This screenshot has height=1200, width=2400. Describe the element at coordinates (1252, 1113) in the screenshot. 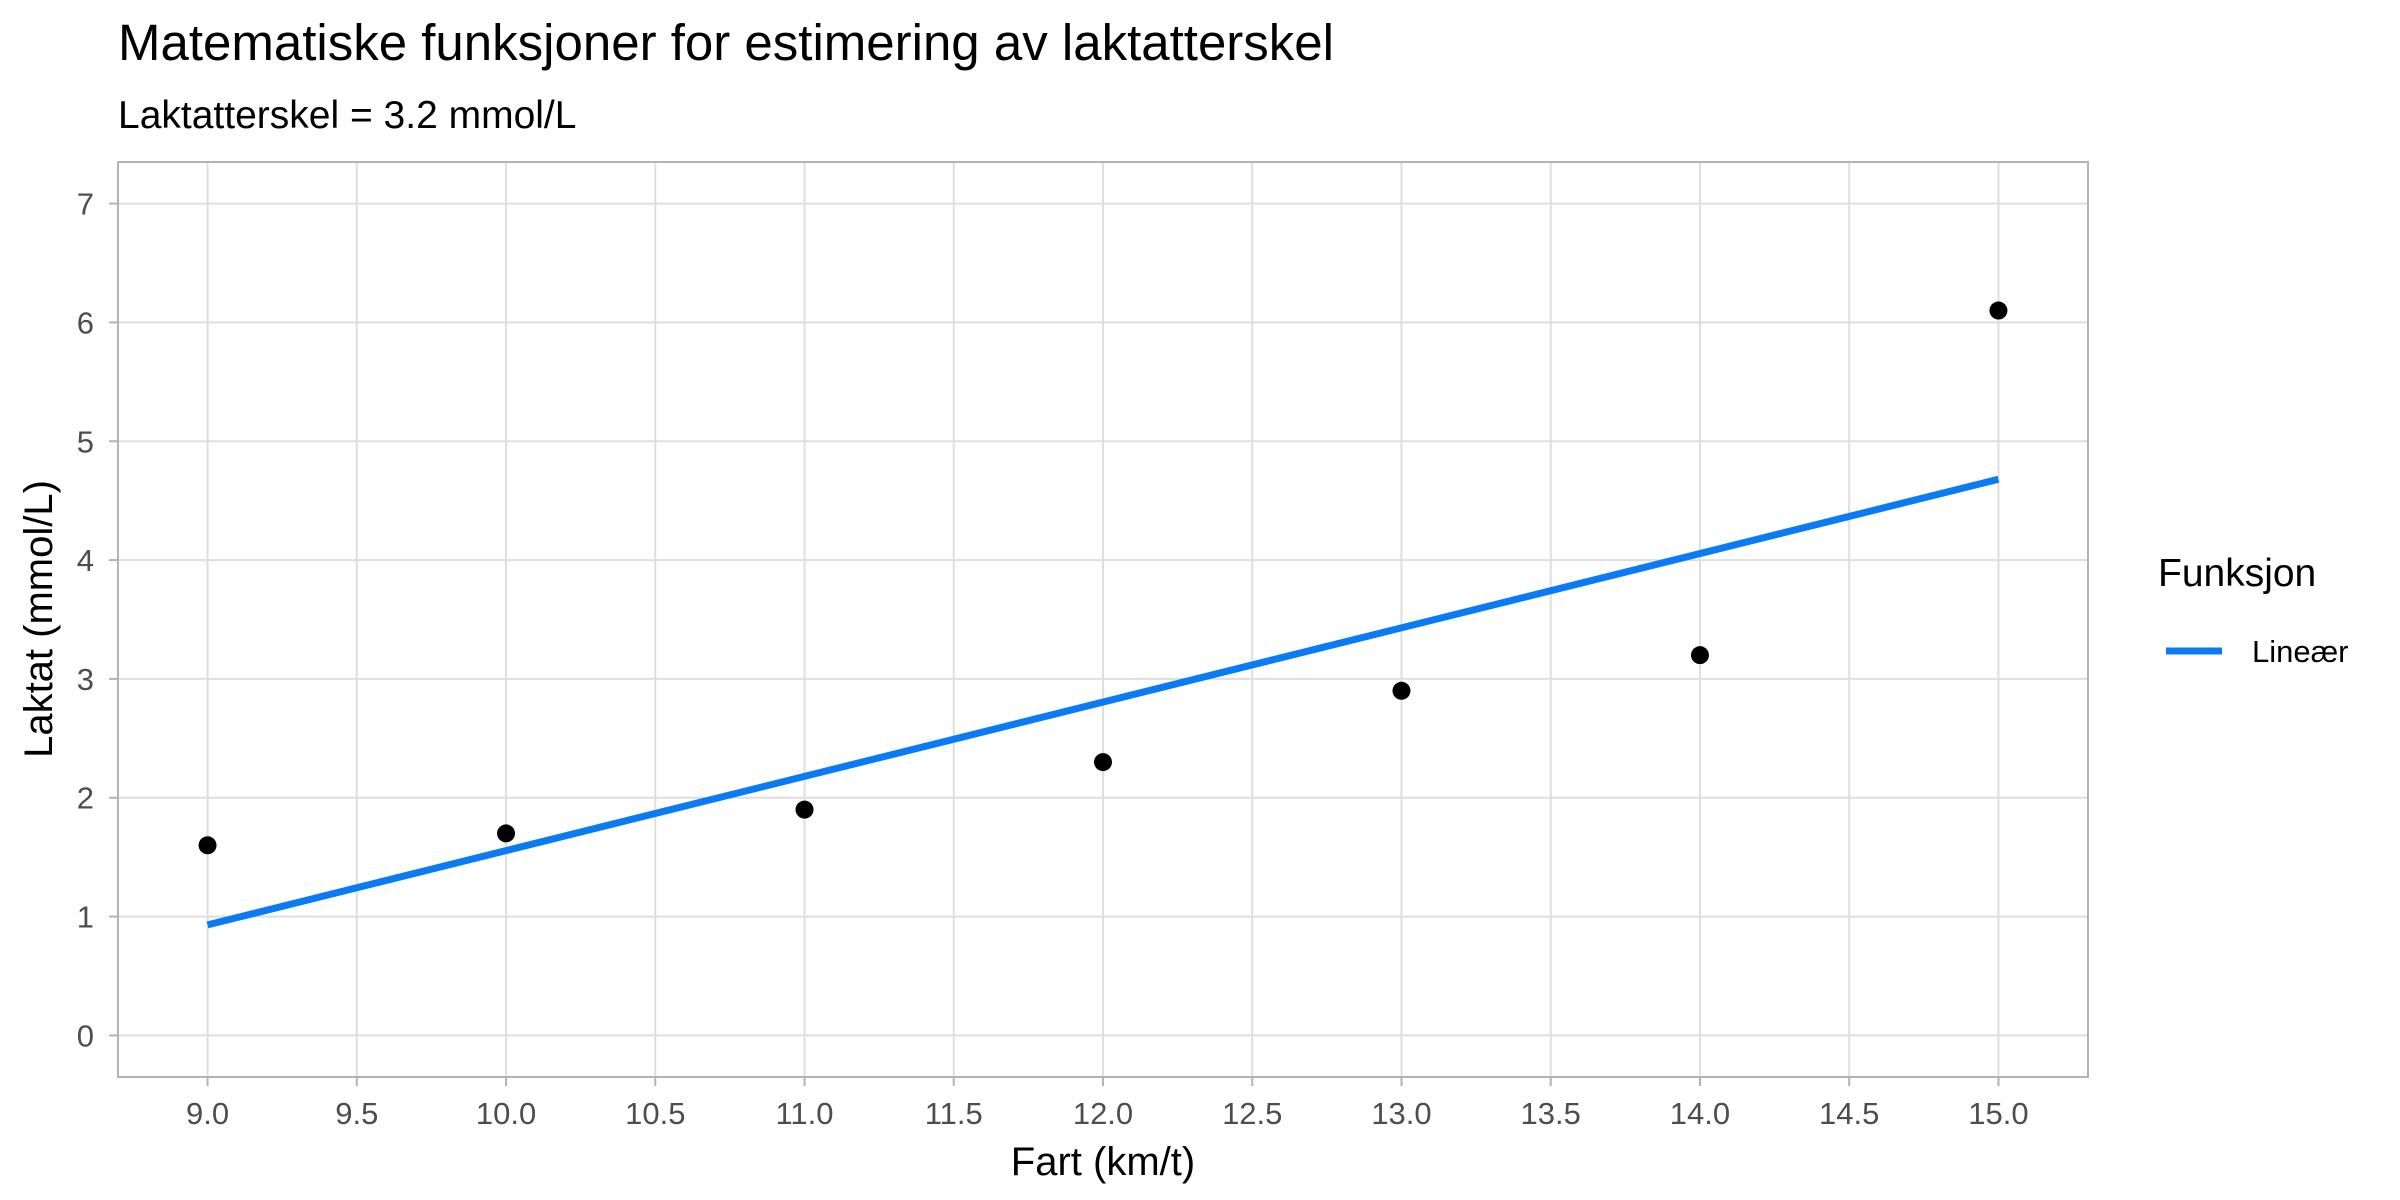

I see `x-tick-label: 12.5` at that location.